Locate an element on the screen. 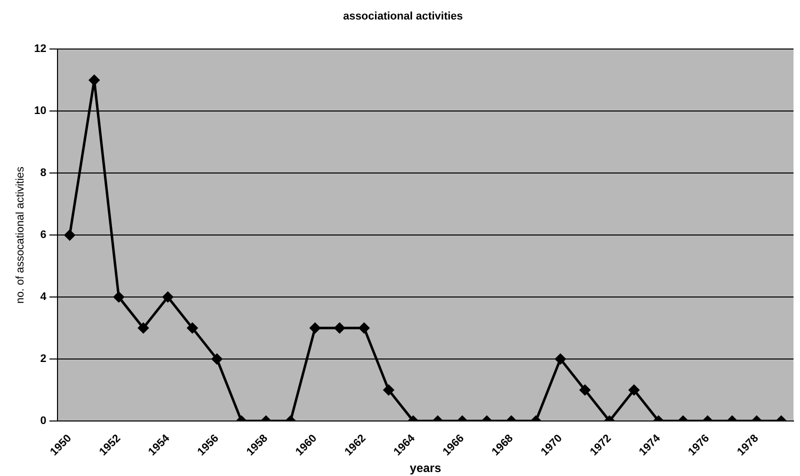 This screenshot has height=476, width=800. y-tick-label: 6 is located at coordinates (43, 235).